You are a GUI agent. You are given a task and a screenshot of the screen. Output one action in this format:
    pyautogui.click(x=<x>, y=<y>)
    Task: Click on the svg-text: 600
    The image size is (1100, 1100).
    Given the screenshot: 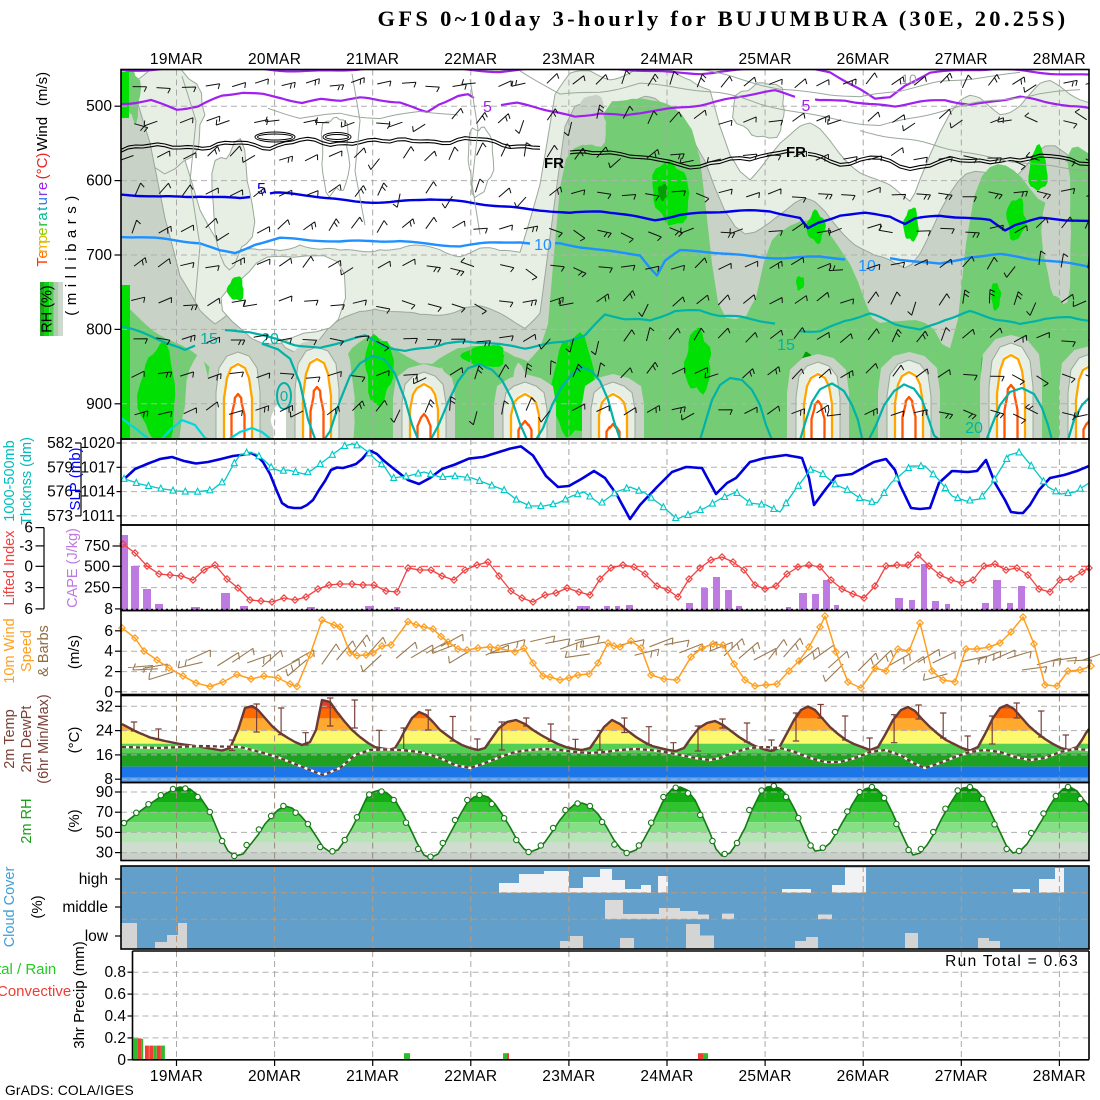 What is the action you would take?
    pyautogui.click(x=99, y=181)
    